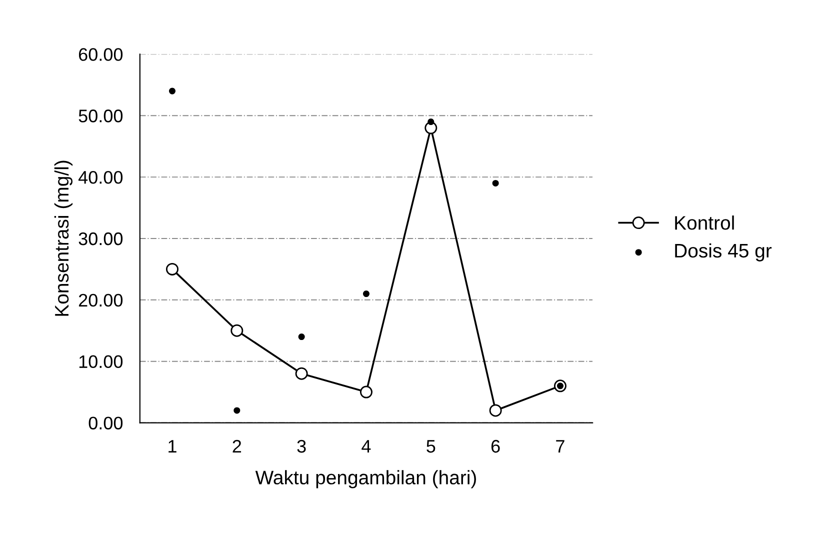 Image resolution: width=823 pixels, height=542 pixels. What do you see at coordinates (172, 446) in the screenshot?
I see `x-tick-label: 1` at bounding box center [172, 446].